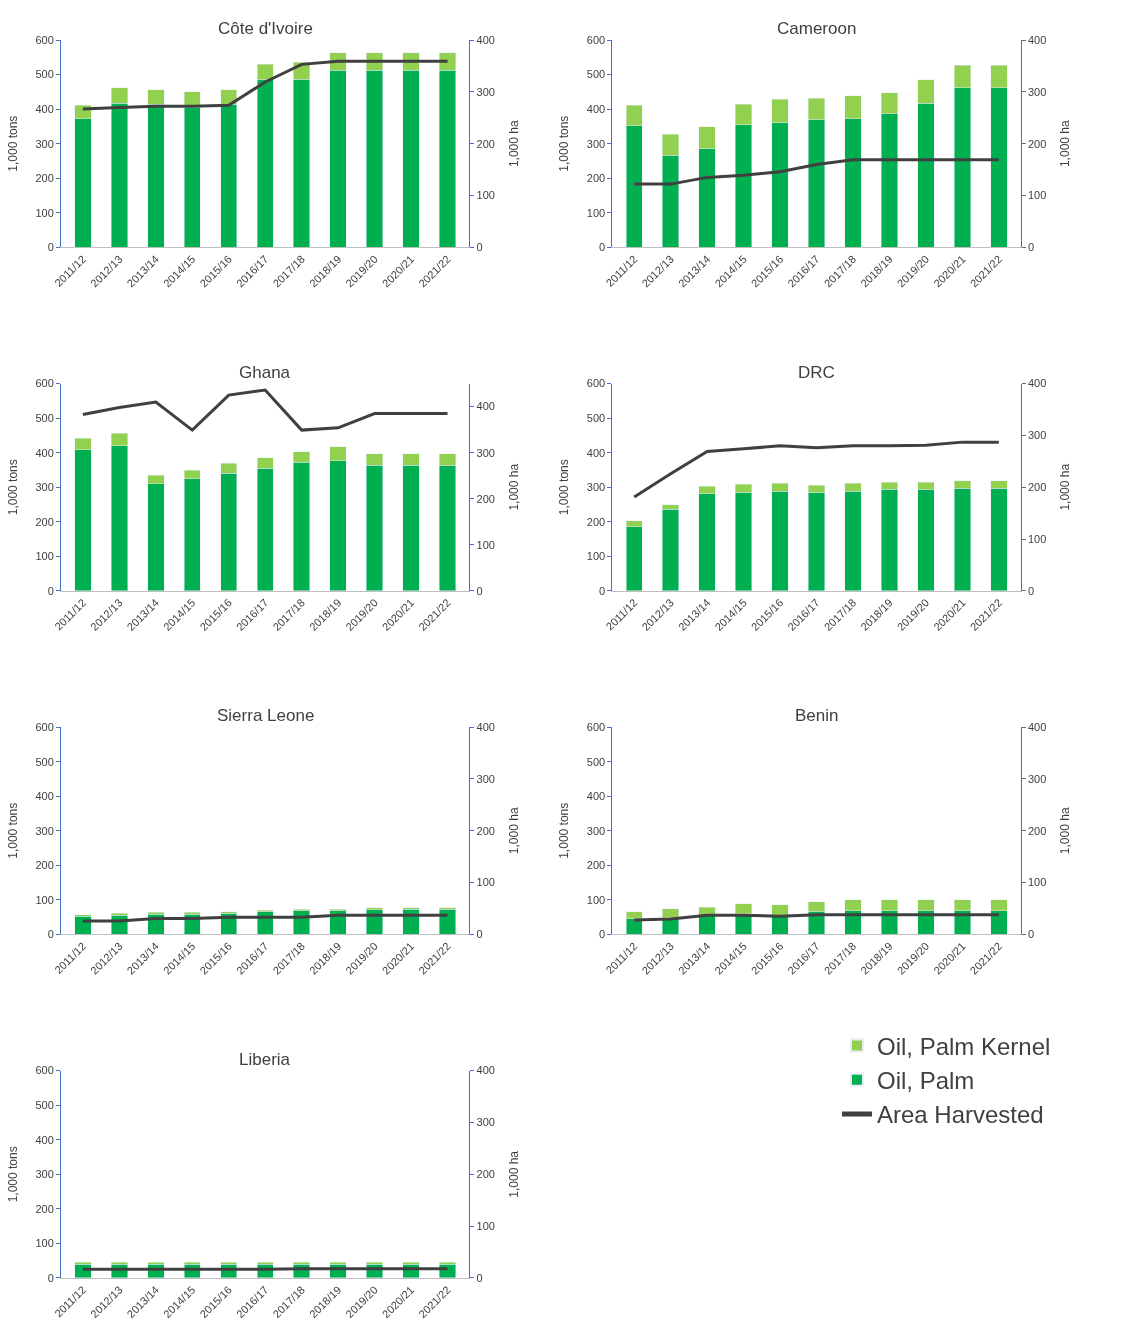  I want to click on chart-title: Côte d'Ivoire, so click(265, 28).